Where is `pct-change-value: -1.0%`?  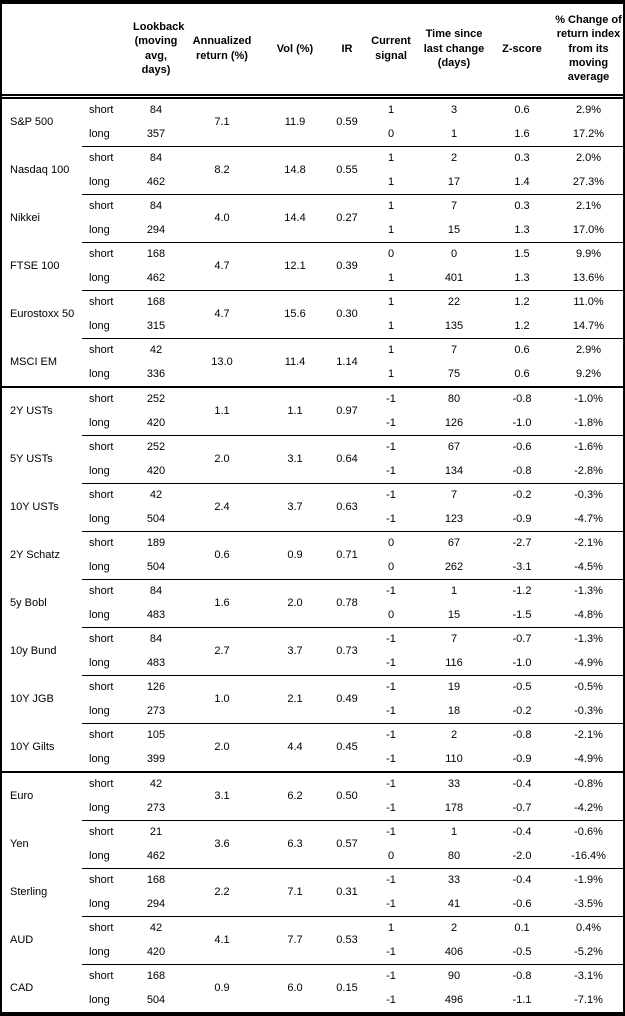 pct-change-value: -1.0% is located at coordinates (587, 398).